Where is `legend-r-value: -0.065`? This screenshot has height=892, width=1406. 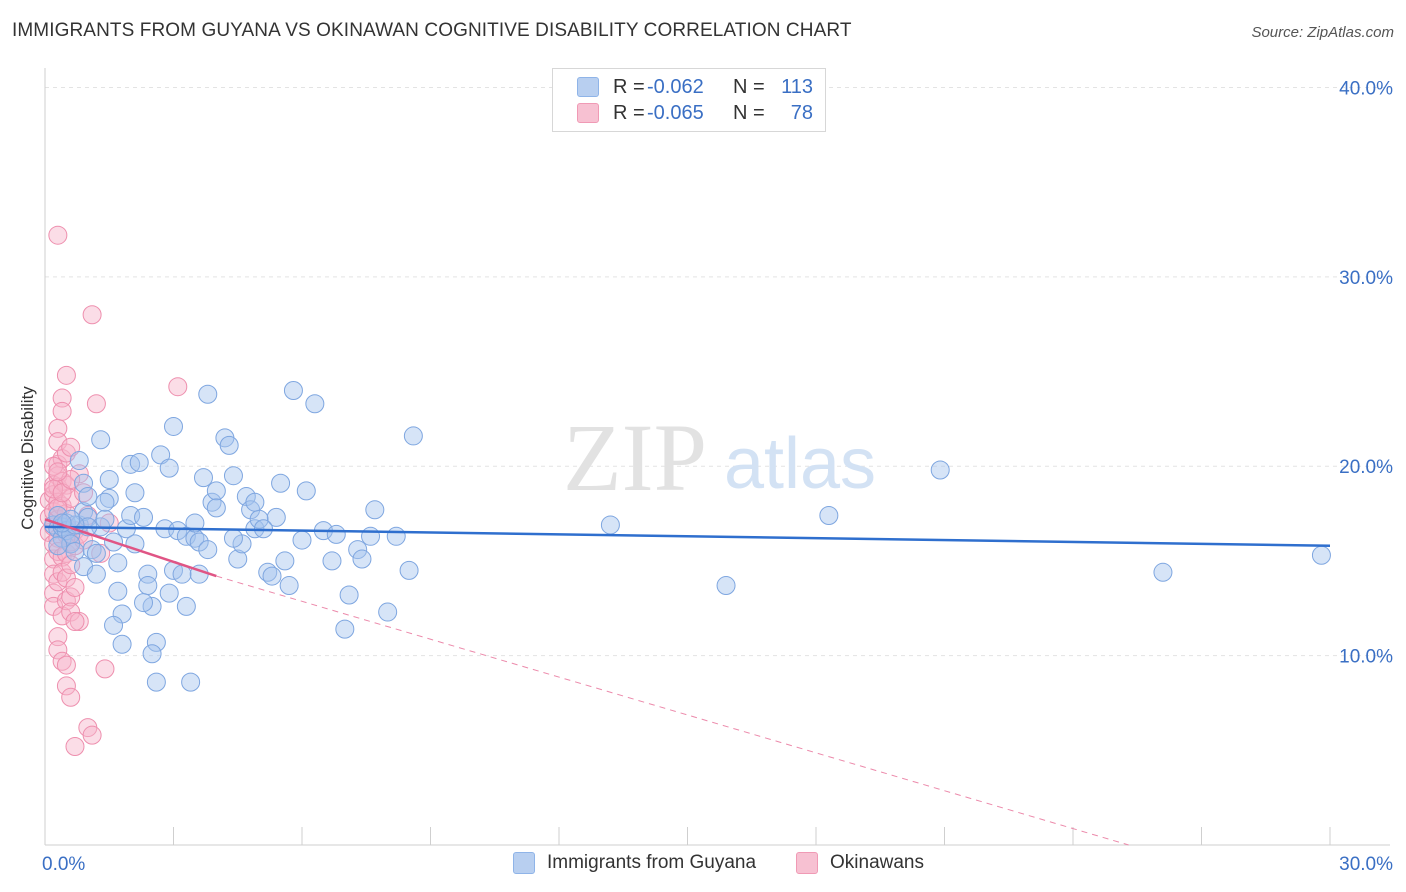
legend-r-value: -0.065 is located at coordinates (675, 112).